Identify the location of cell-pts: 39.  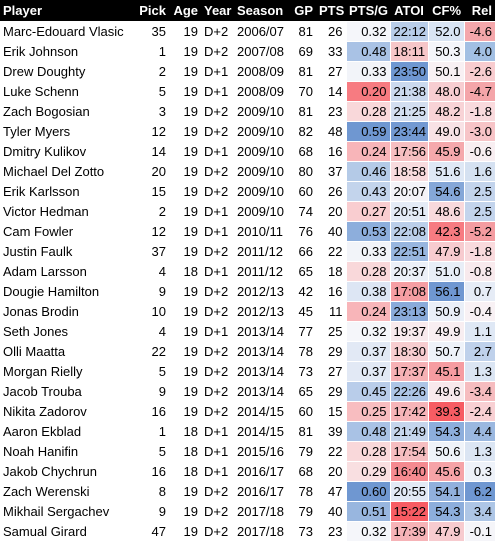
(331, 431).